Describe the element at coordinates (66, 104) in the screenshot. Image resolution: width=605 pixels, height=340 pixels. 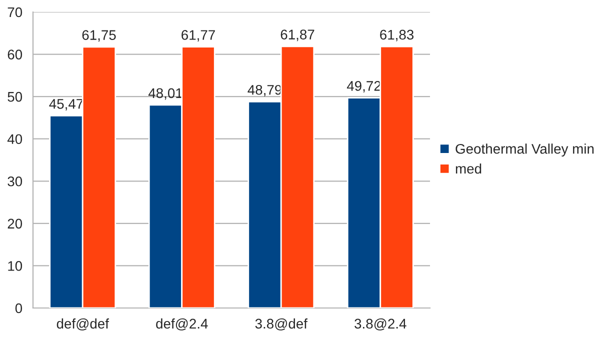
I see `data-label: 45,47` at that location.